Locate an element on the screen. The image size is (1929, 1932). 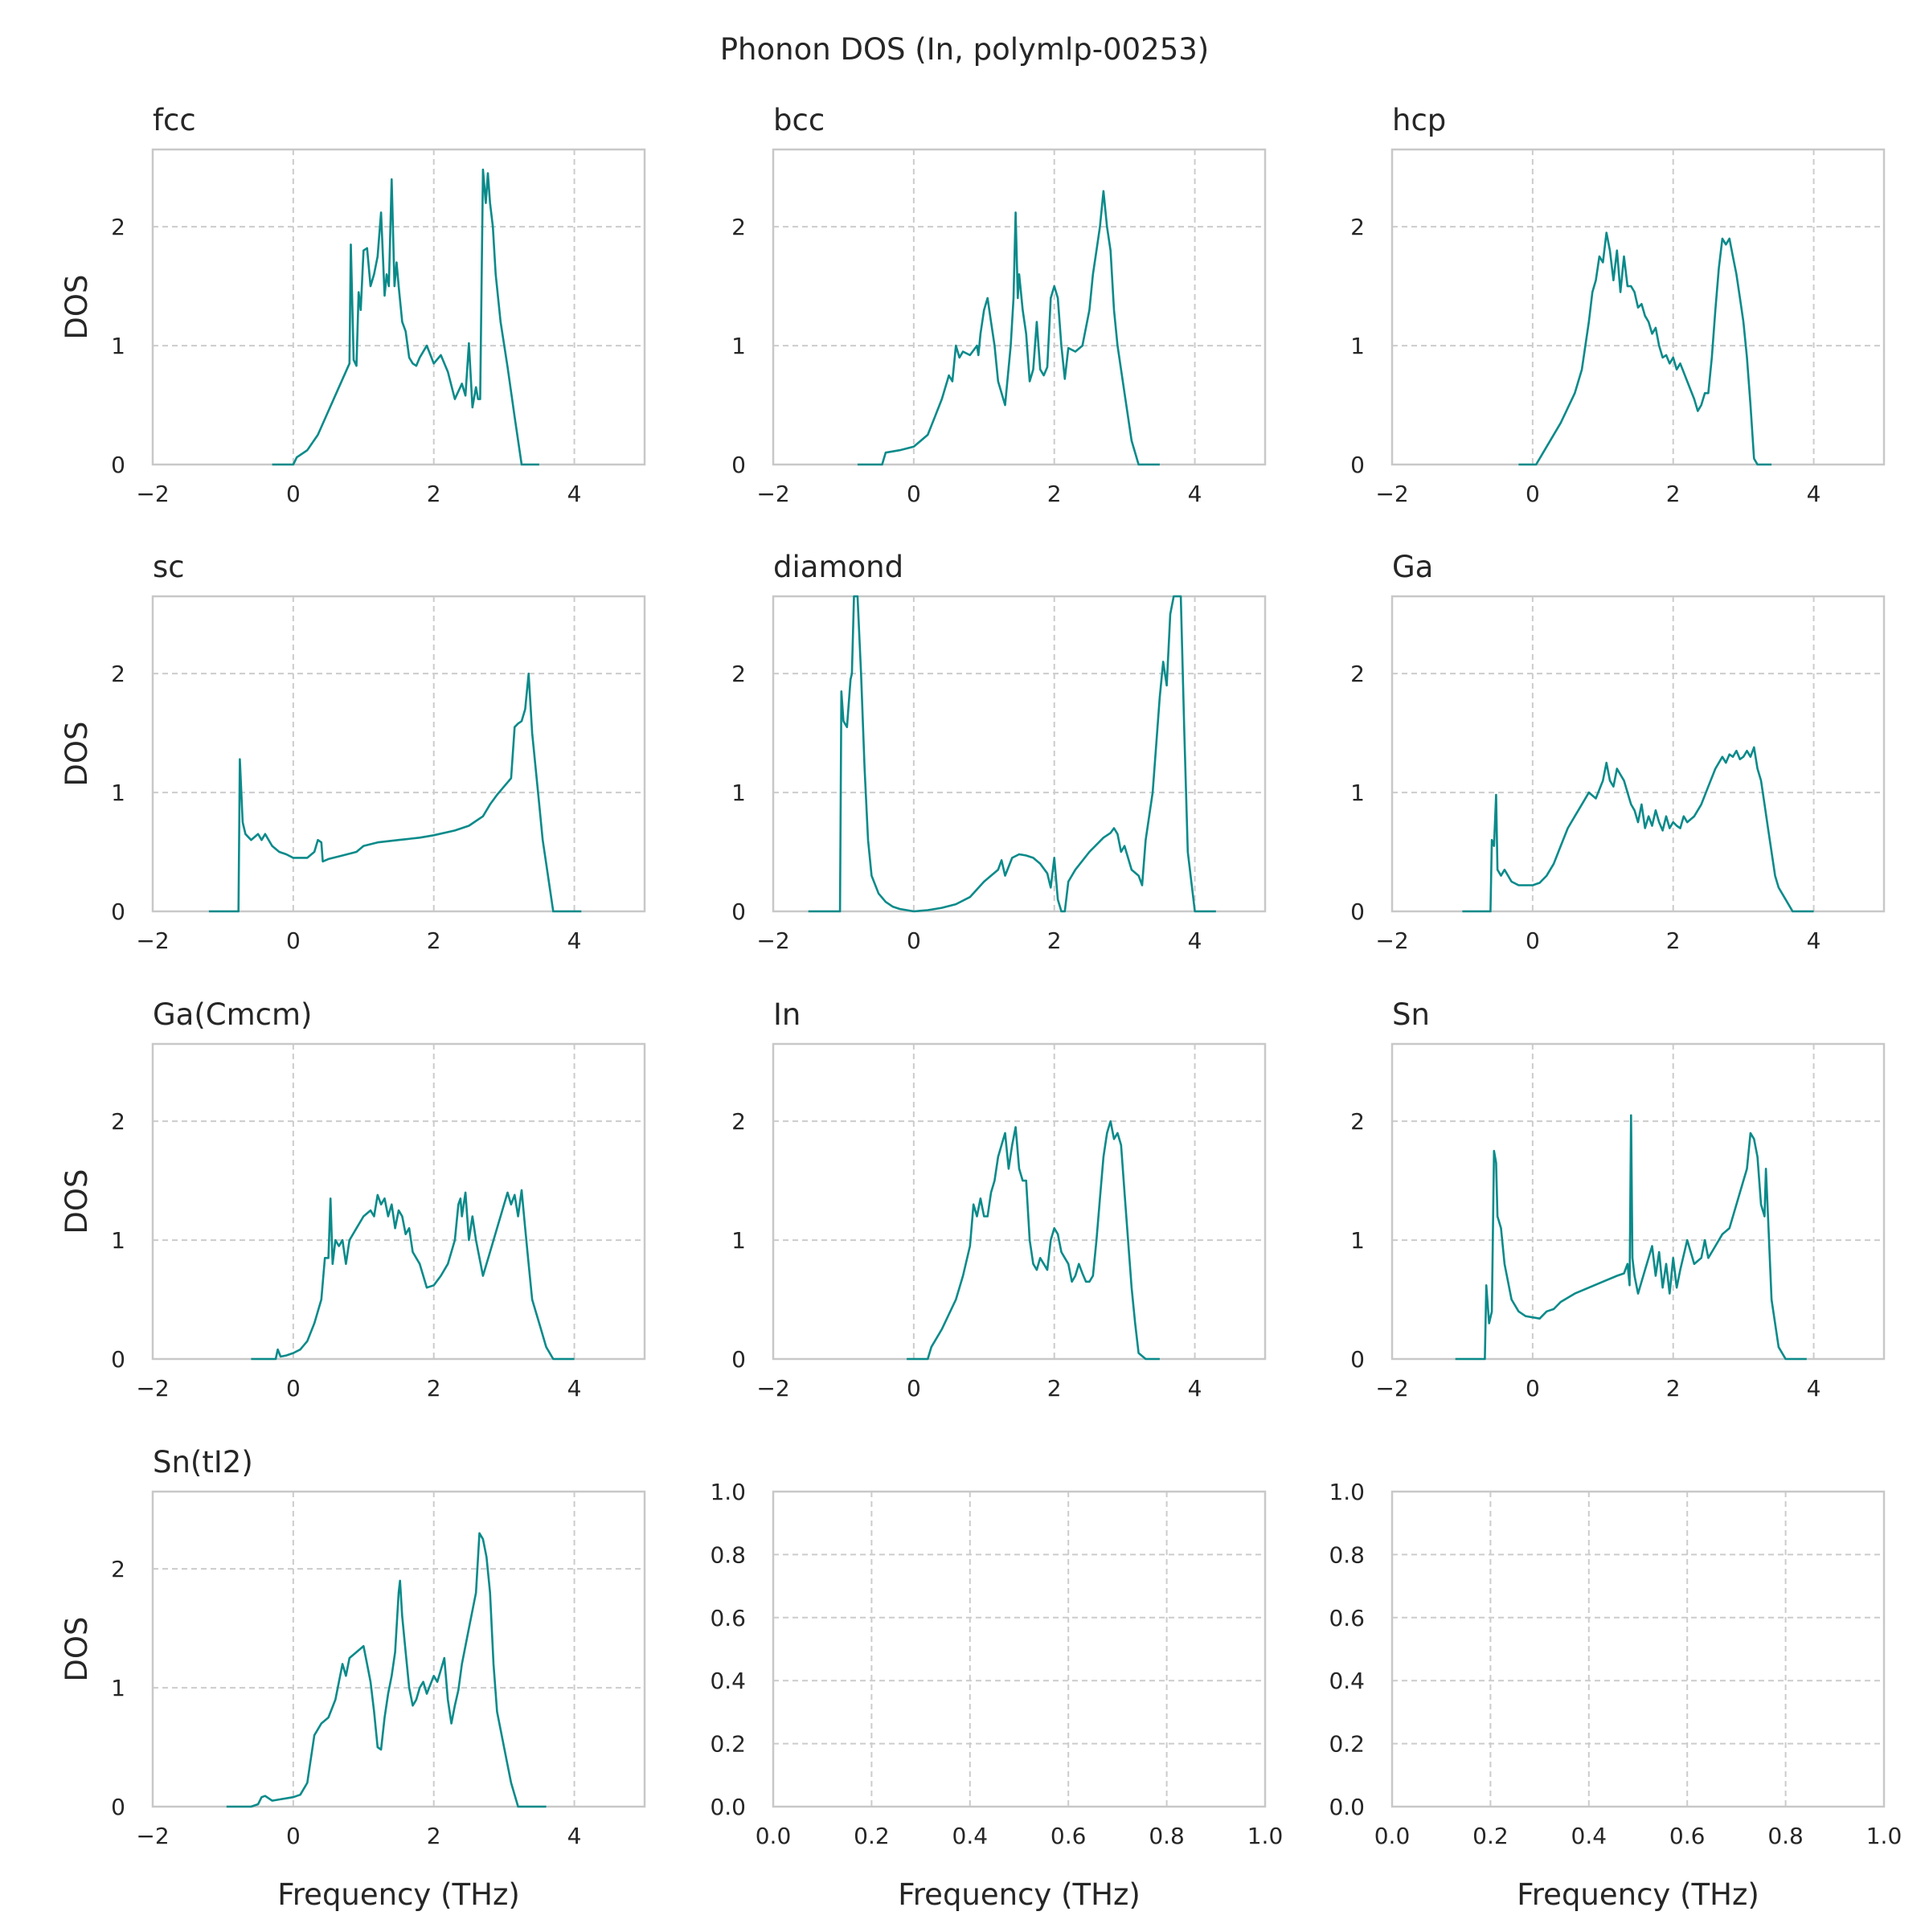
subplot-hcp: −2 0 2 4 0 1 2 hcp is located at coordinates (1618, 305).